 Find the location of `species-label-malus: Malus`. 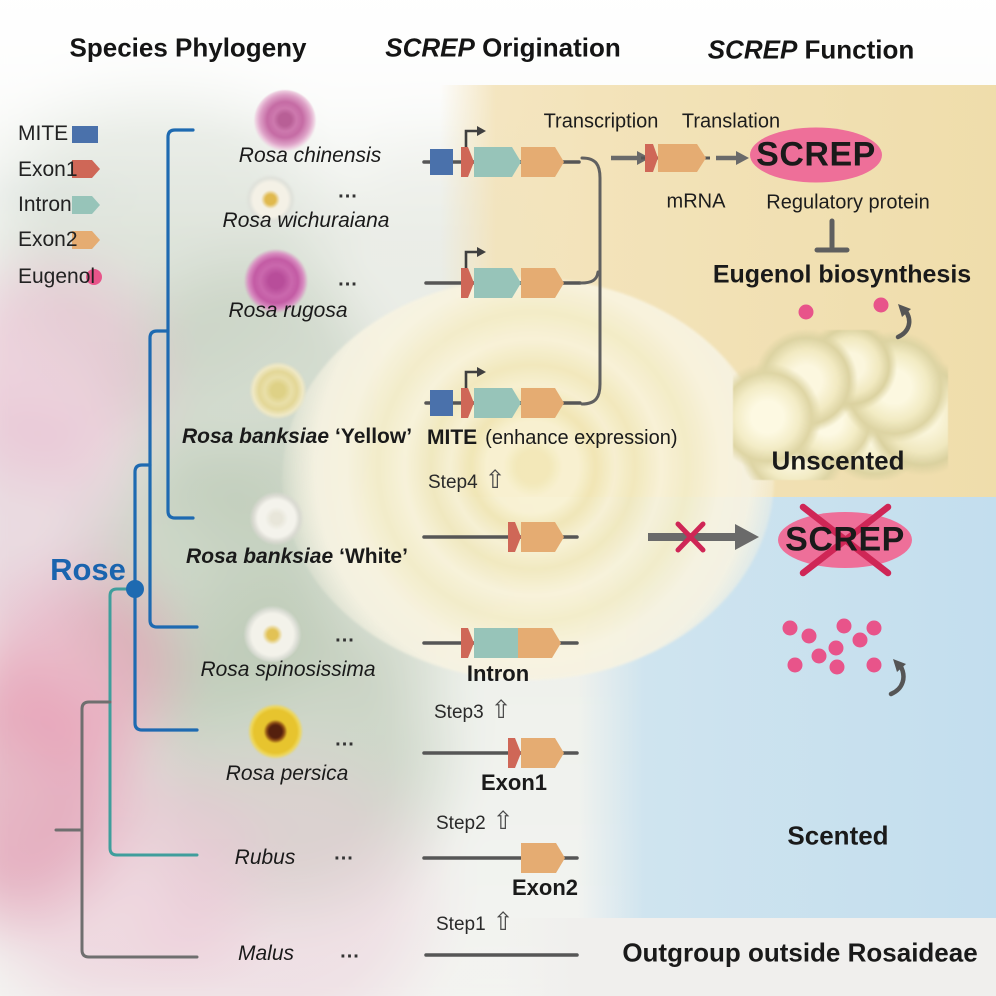

species-label-malus: Malus is located at coordinates (266, 953).